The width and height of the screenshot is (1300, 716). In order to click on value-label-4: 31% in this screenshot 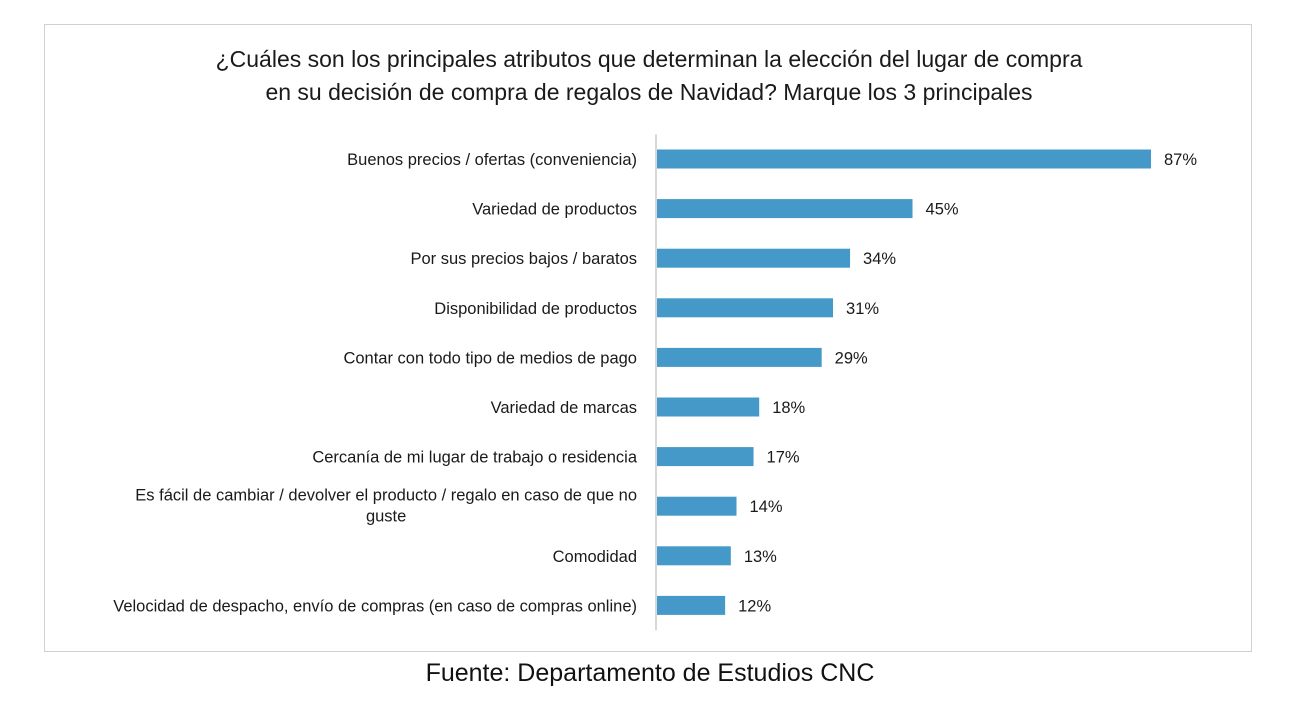, I will do `click(862, 309)`.